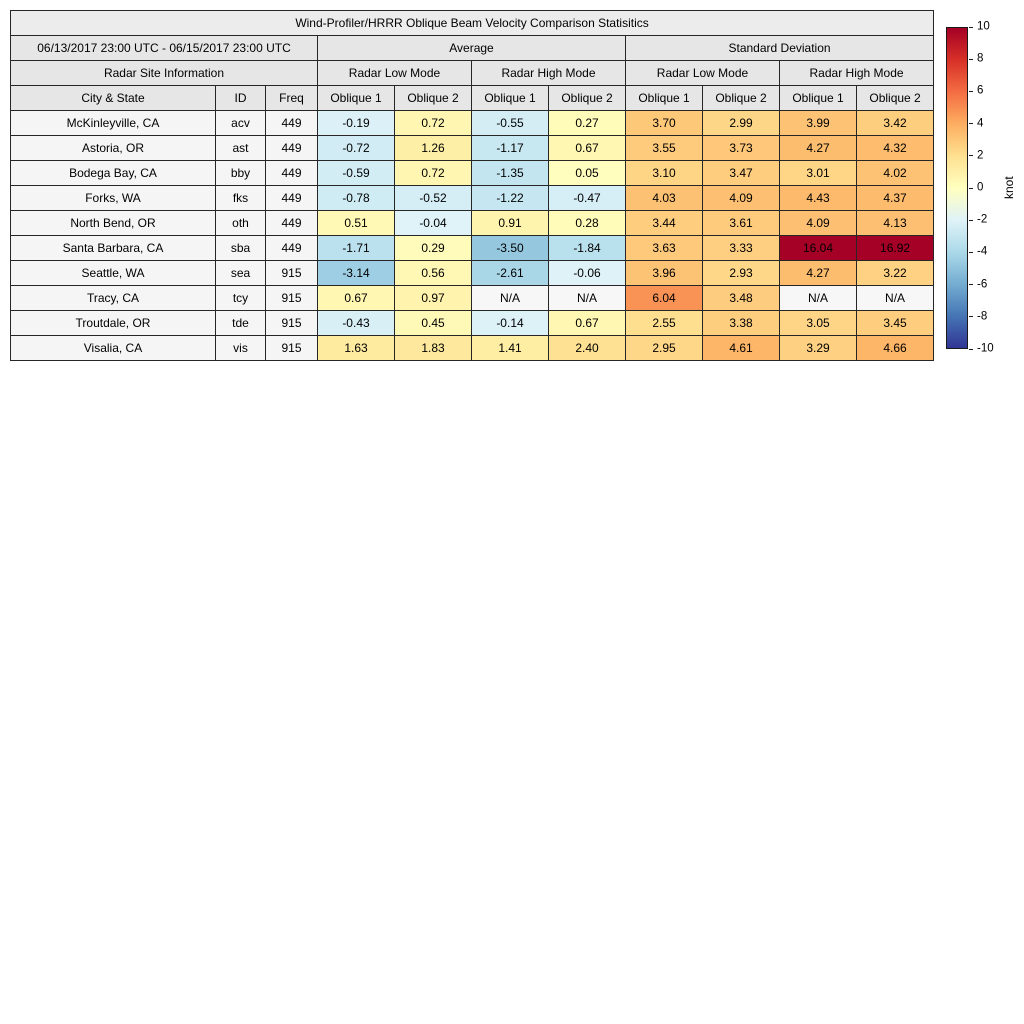 The width and height of the screenshot is (1024, 1024). I want to click on value-cell: 3.96, so click(664, 273).